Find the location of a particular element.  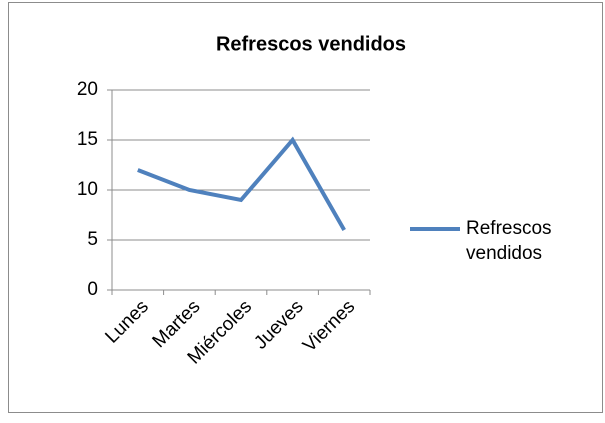

chart-title: Refrescos vendidos is located at coordinates (311, 44).